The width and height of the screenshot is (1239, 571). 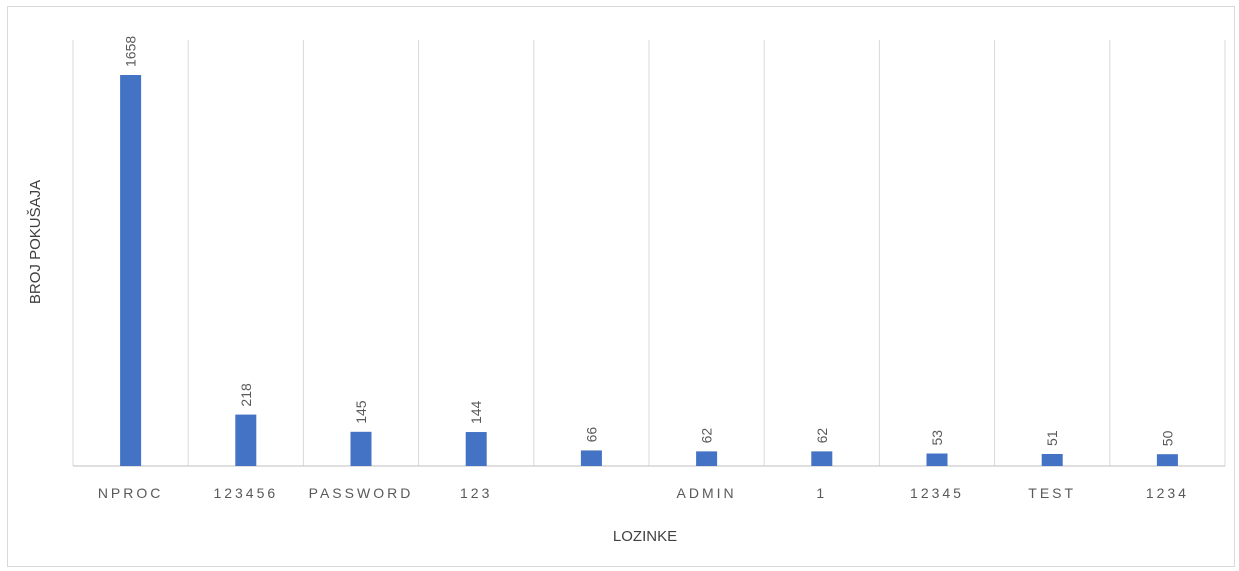 I want to click on x-tick-label: 1234, so click(x=1167, y=493).